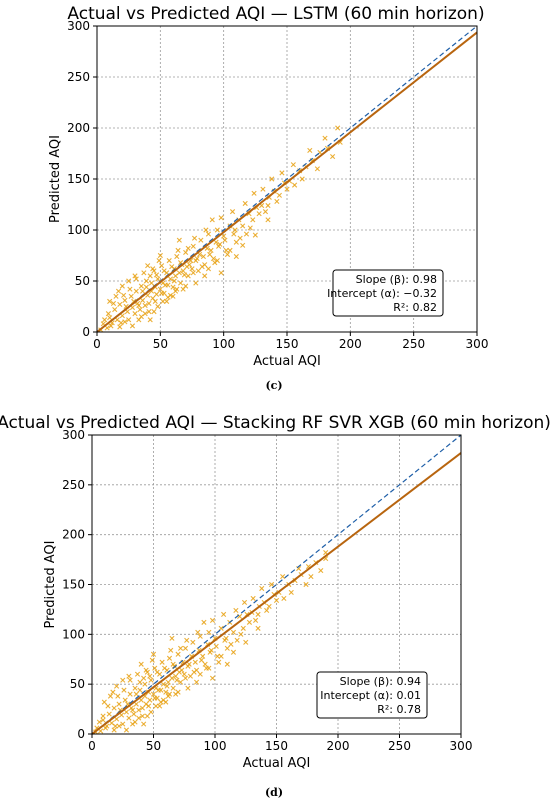  I want to click on y-tick-label: 300, so click(78, 26).